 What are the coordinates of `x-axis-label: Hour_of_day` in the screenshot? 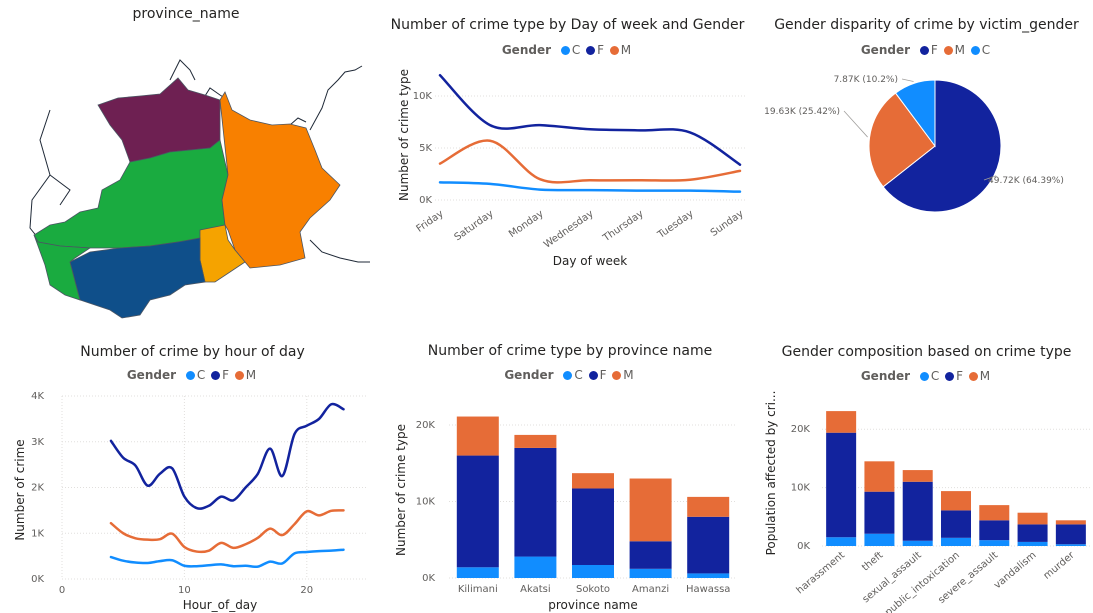 It's located at (220, 605).